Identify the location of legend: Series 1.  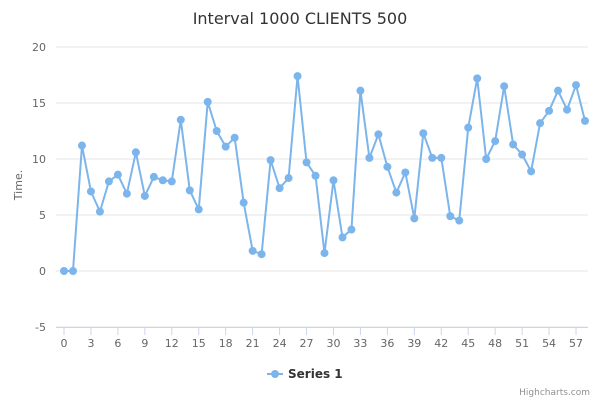
(305, 374).